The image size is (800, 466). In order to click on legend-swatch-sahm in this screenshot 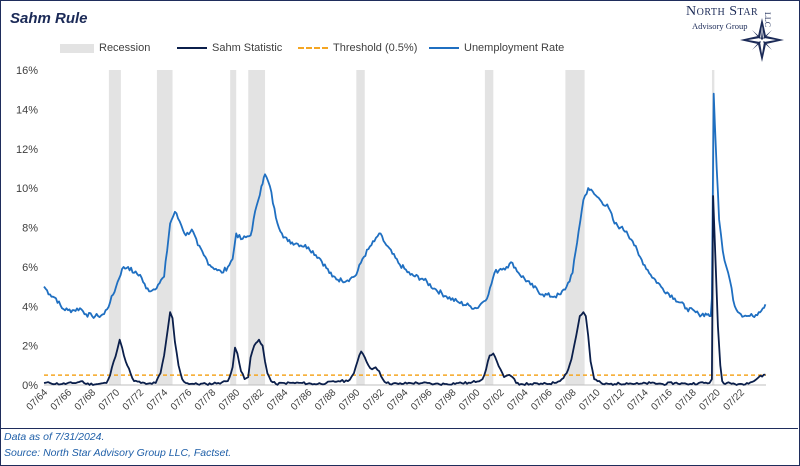, I will do `click(192, 48)`.